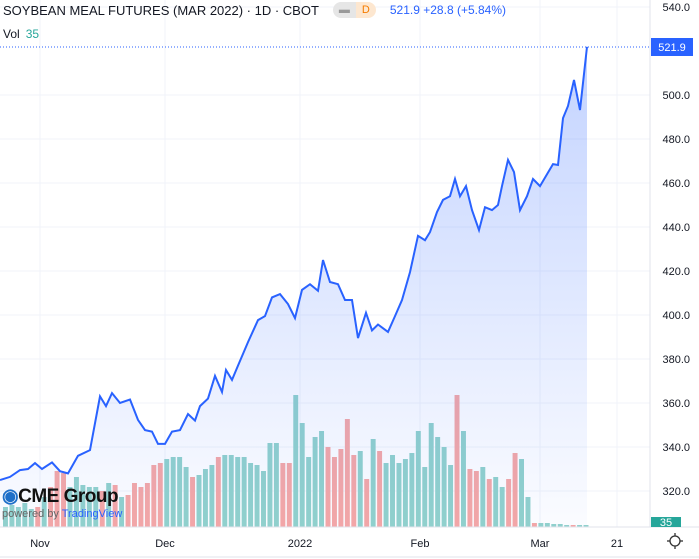 The height and width of the screenshot is (559, 699). I want to click on quote: 521.9 +28.8 (+5.84%), so click(448, 10).